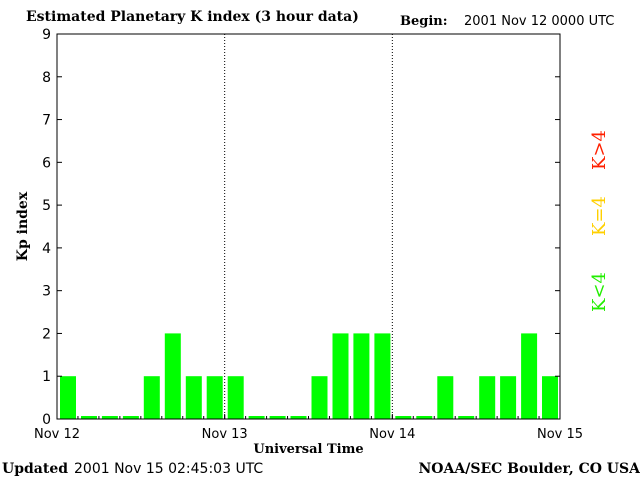  What do you see at coordinates (35, 469) in the screenshot?
I see `updated-label: Updated` at bounding box center [35, 469].